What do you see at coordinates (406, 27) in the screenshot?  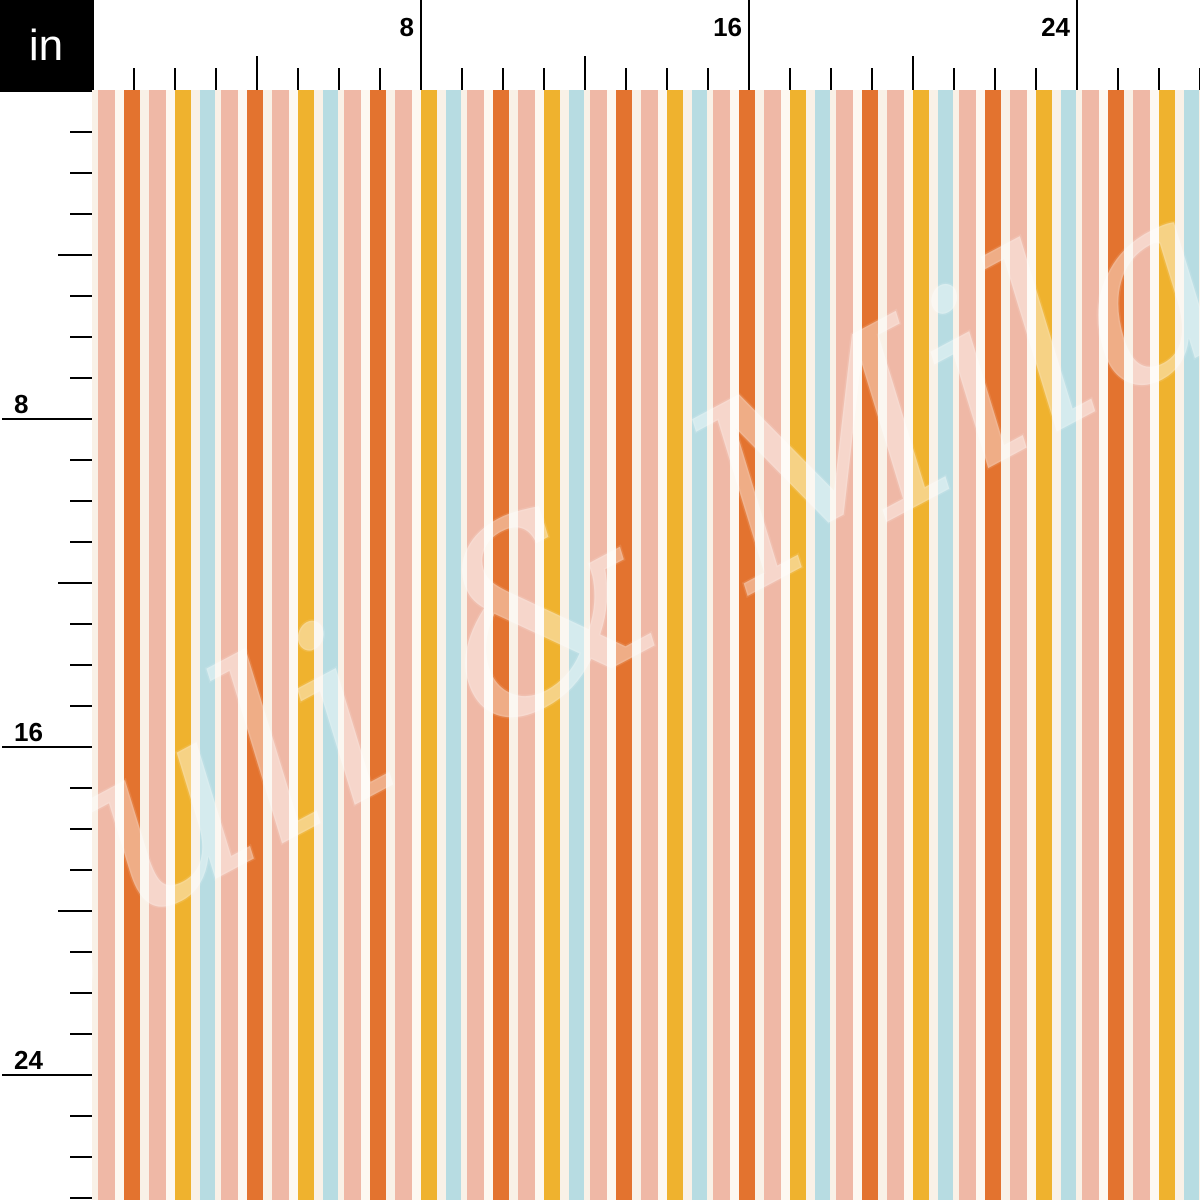 I see `top-ruler-label: 8` at bounding box center [406, 27].